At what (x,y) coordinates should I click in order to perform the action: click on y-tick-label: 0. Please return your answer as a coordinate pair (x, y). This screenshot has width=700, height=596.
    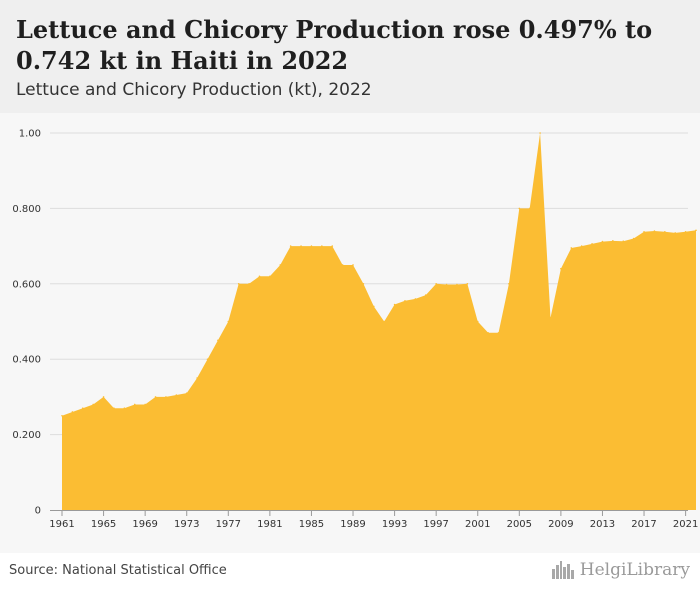
    Looking at the image, I should click on (38, 511).